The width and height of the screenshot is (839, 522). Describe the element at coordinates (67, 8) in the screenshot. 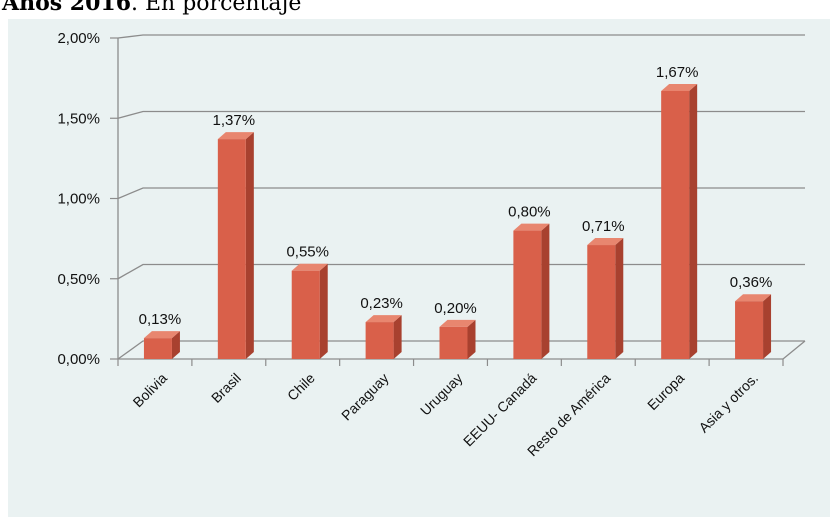

I see `heading-years: Años 2016` at that location.